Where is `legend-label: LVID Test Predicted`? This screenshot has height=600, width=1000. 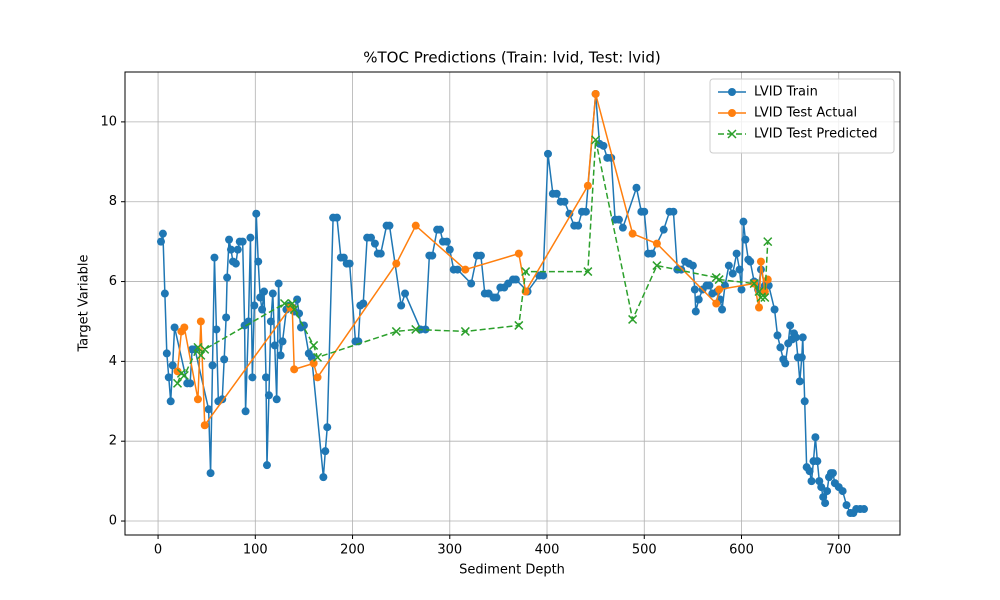 legend-label: LVID Test Predicted is located at coordinates (815, 134).